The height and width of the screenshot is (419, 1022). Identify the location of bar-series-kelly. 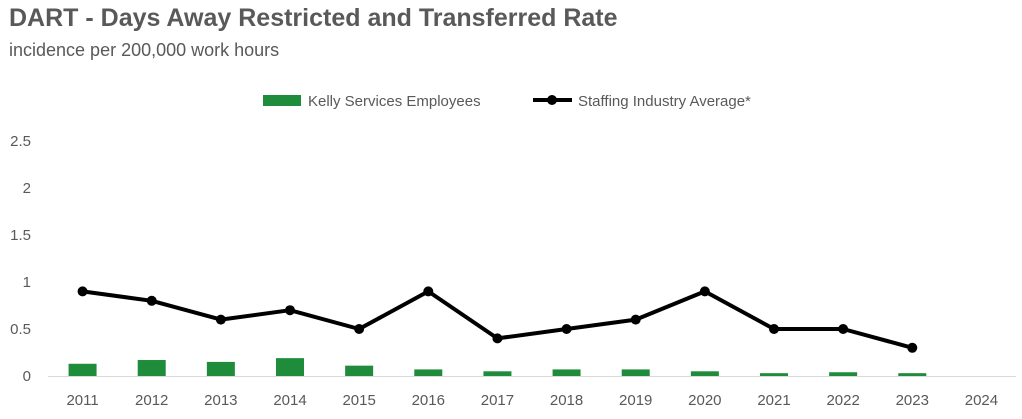
(497, 367).